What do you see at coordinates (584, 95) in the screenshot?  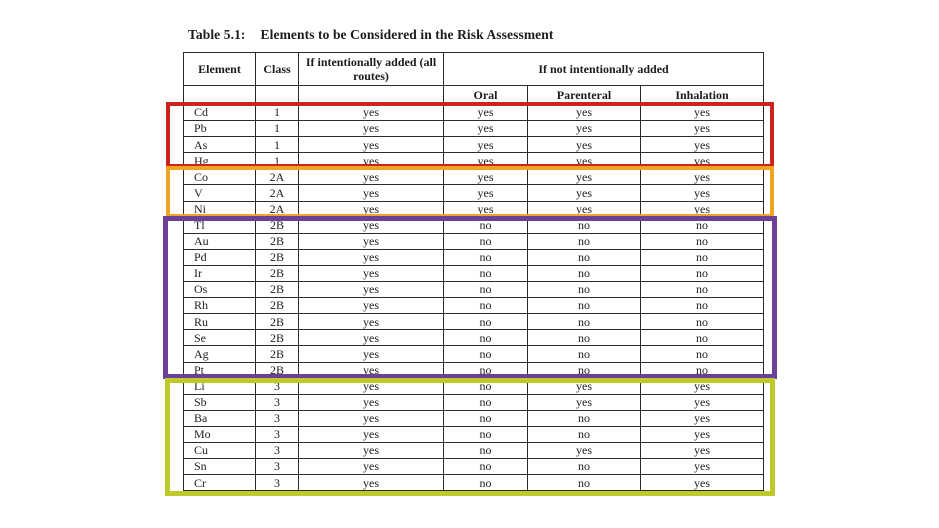 I see `header-parenteral: Parenteral` at bounding box center [584, 95].